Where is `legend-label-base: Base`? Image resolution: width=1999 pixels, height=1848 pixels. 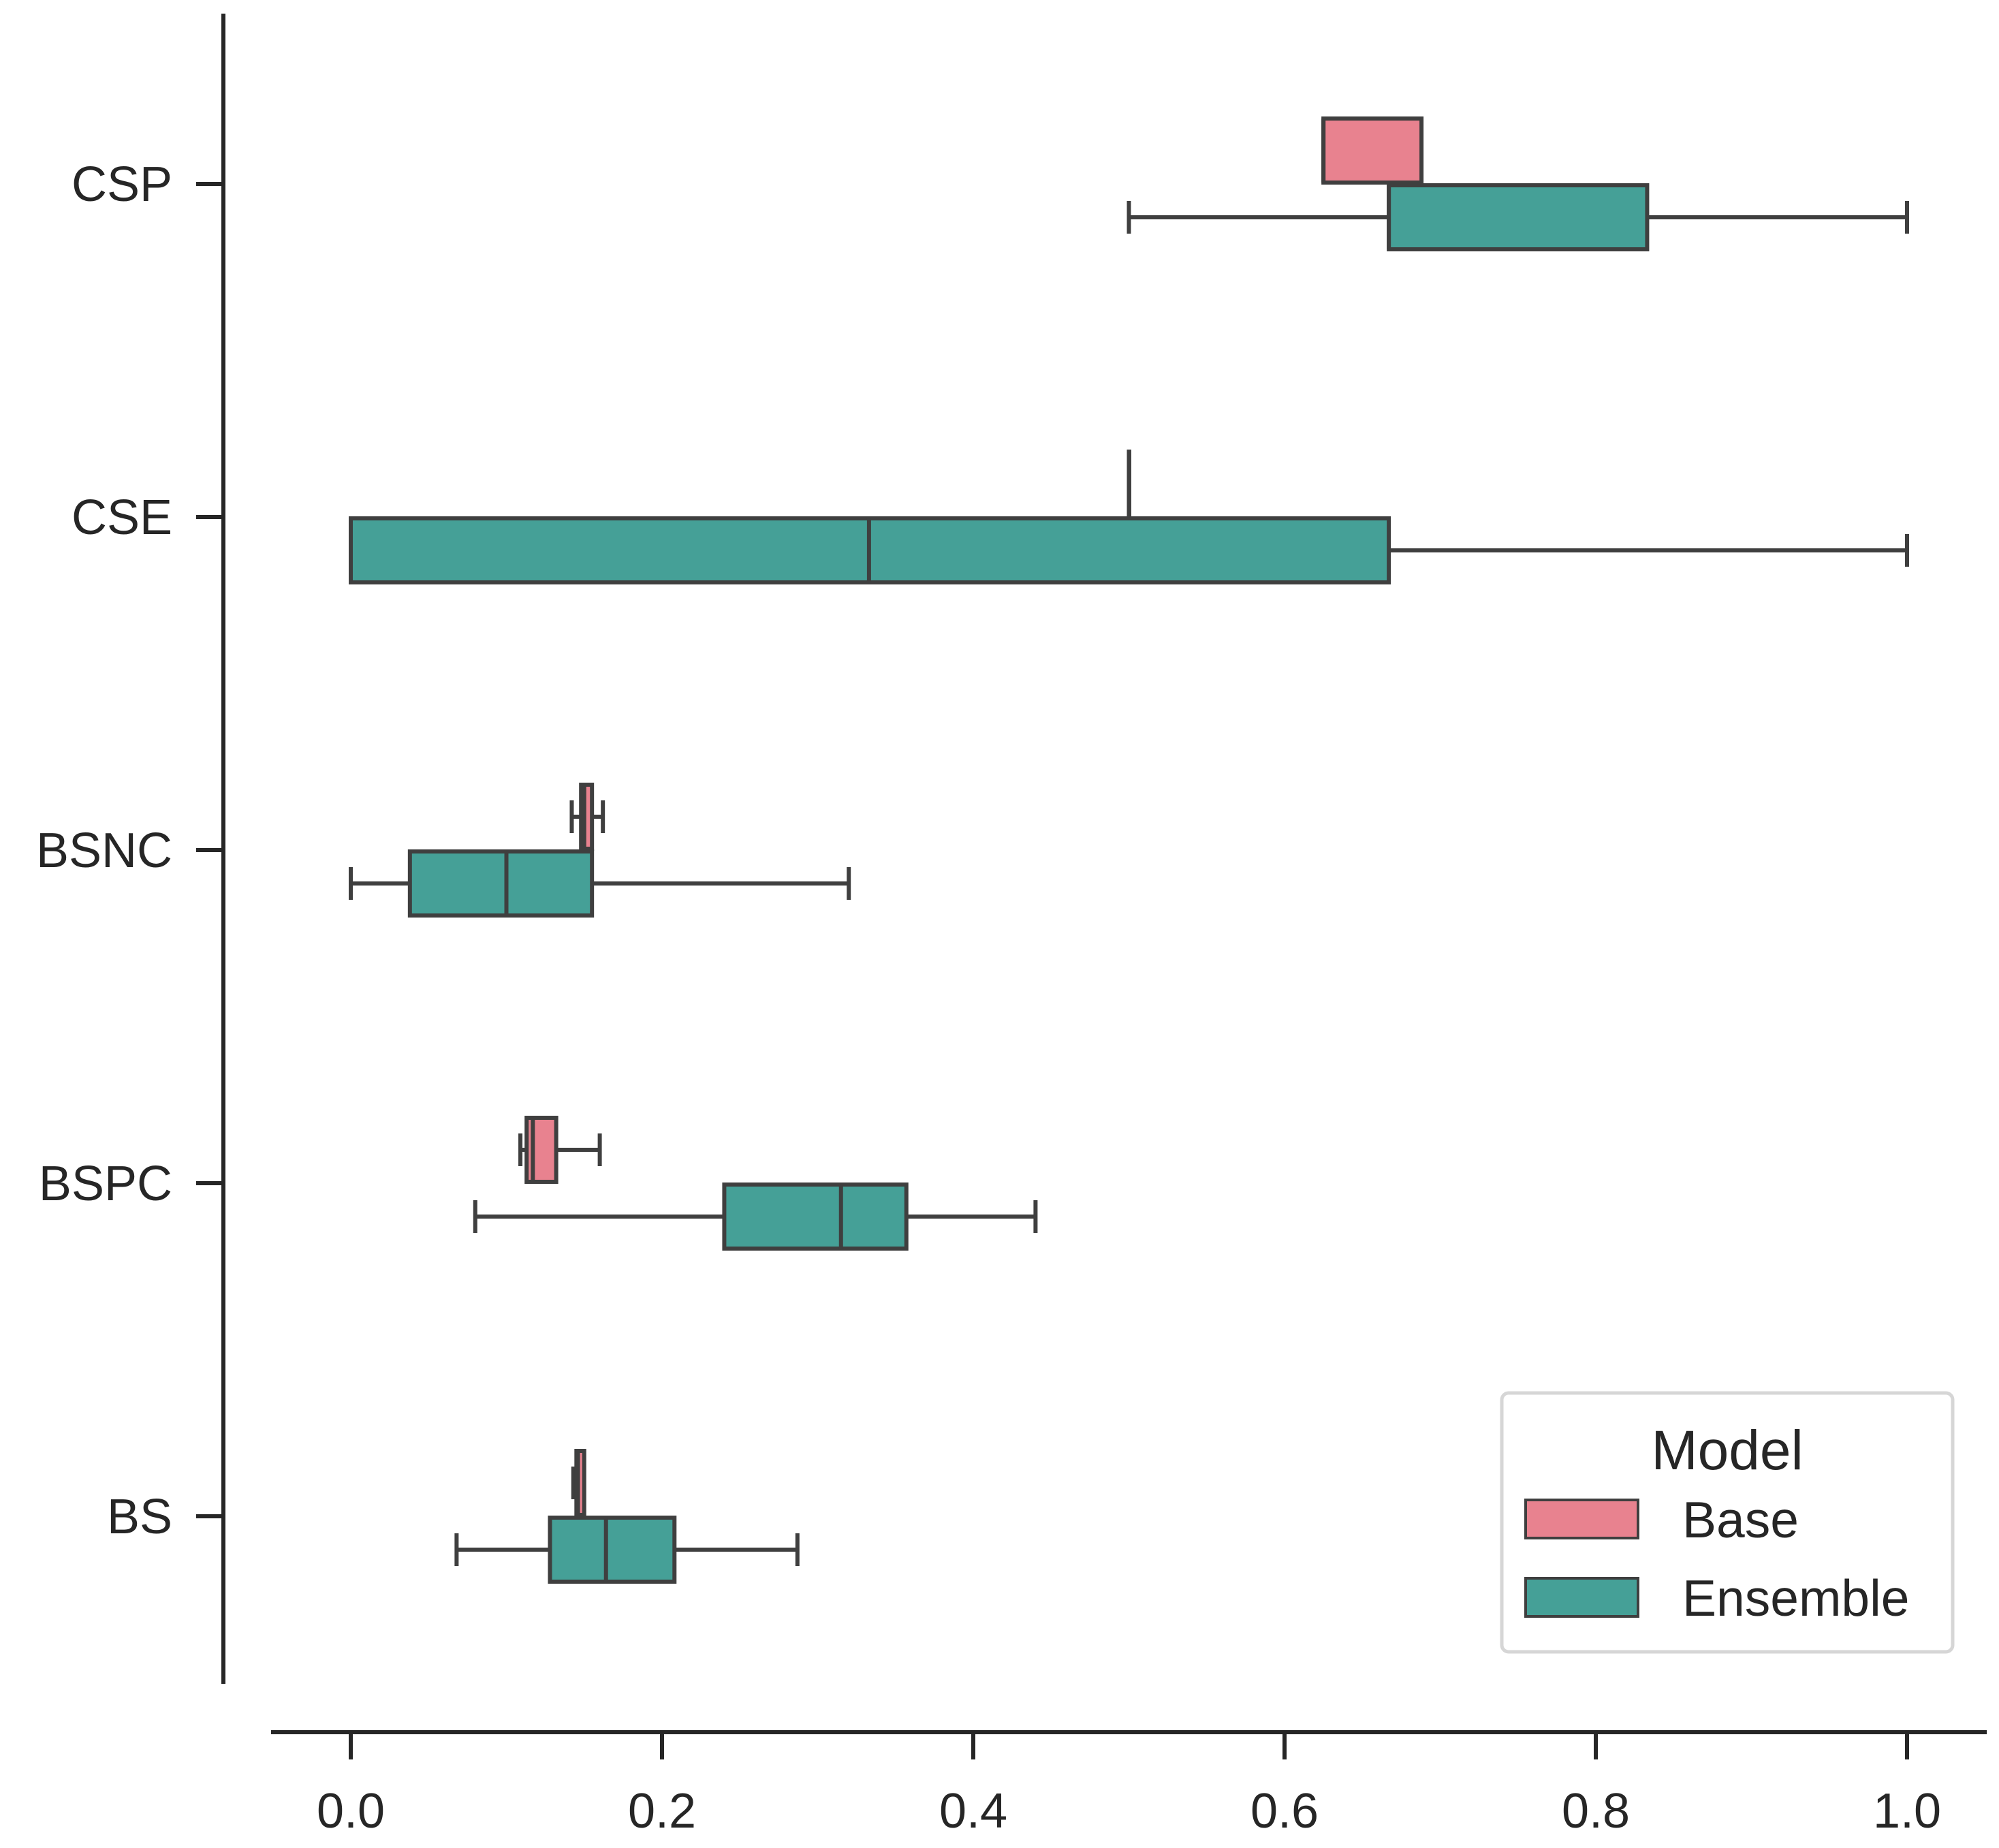
legend-label-base: Base is located at coordinates (1741, 1519).